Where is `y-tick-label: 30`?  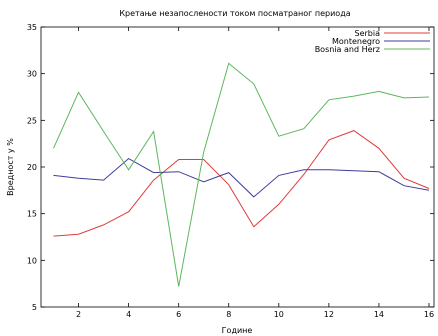 y-tick-label: 30 is located at coordinates (32, 74).